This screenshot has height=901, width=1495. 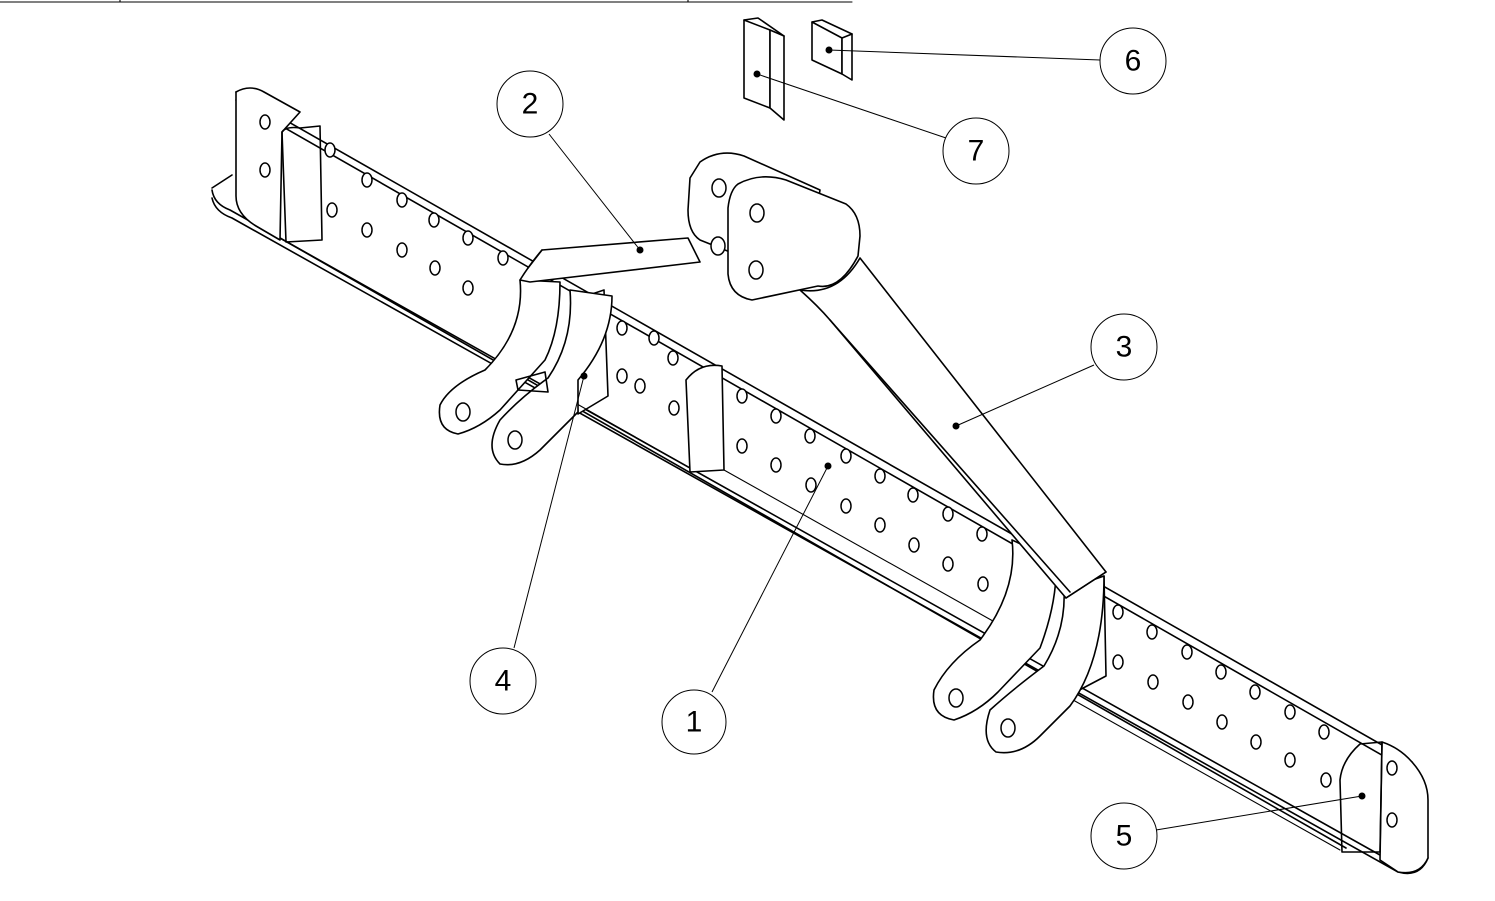 I want to click on title-block-fragment, so click(x=426, y=1).